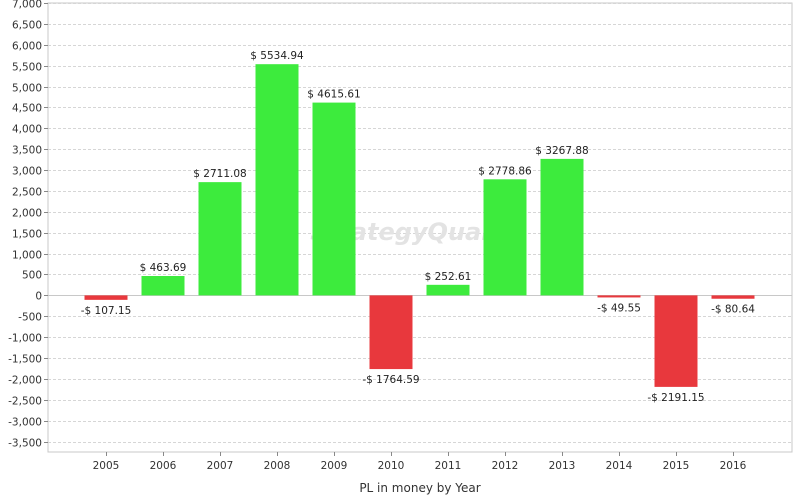 The height and width of the screenshot is (500, 800). What do you see at coordinates (27, 26) in the screenshot?
I see `y-tick-label: 6,500` at bounding box center [27, 26].